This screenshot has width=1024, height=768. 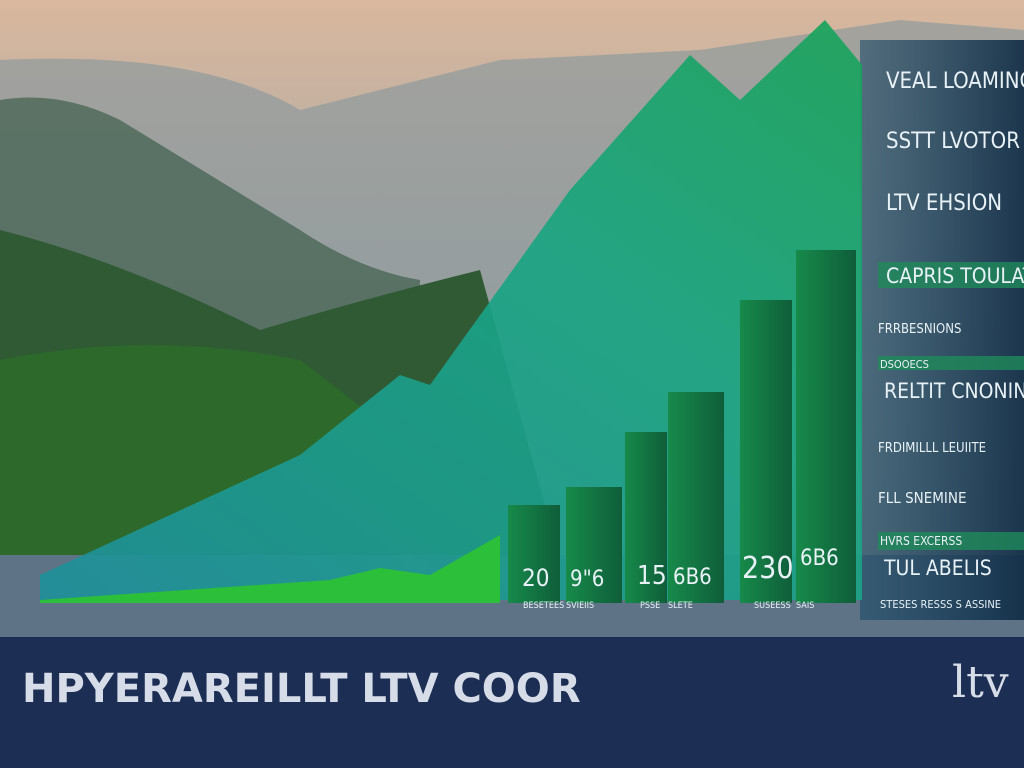 I want to click on bar-caption: BESETEES, so click(x=543, y=606).